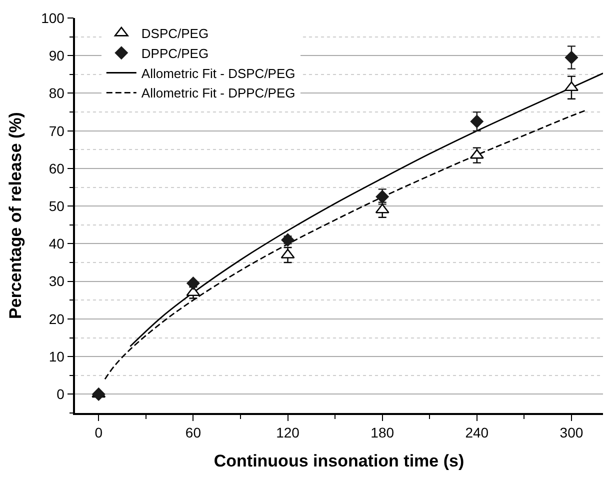  What do you see at coordinates (56, 206) in the screenshot?
I see `y-tick-label: 50` at bounding box center [56, 206].